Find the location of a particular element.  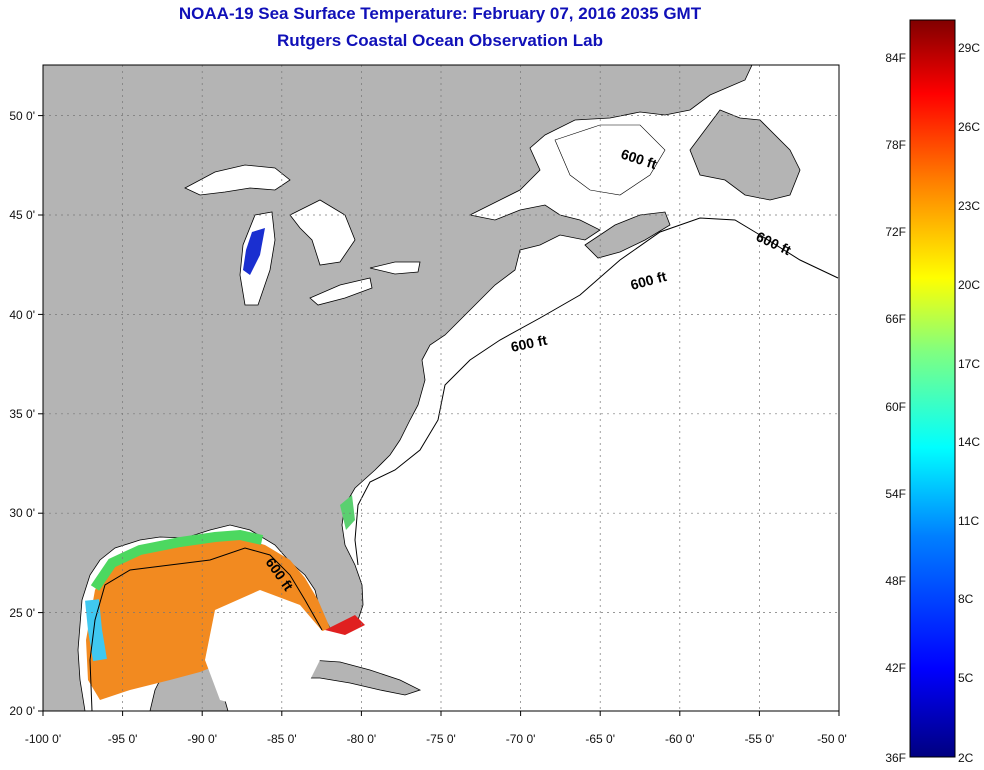

colorbar-c-label: 26C is located at coordinates (969, 127).